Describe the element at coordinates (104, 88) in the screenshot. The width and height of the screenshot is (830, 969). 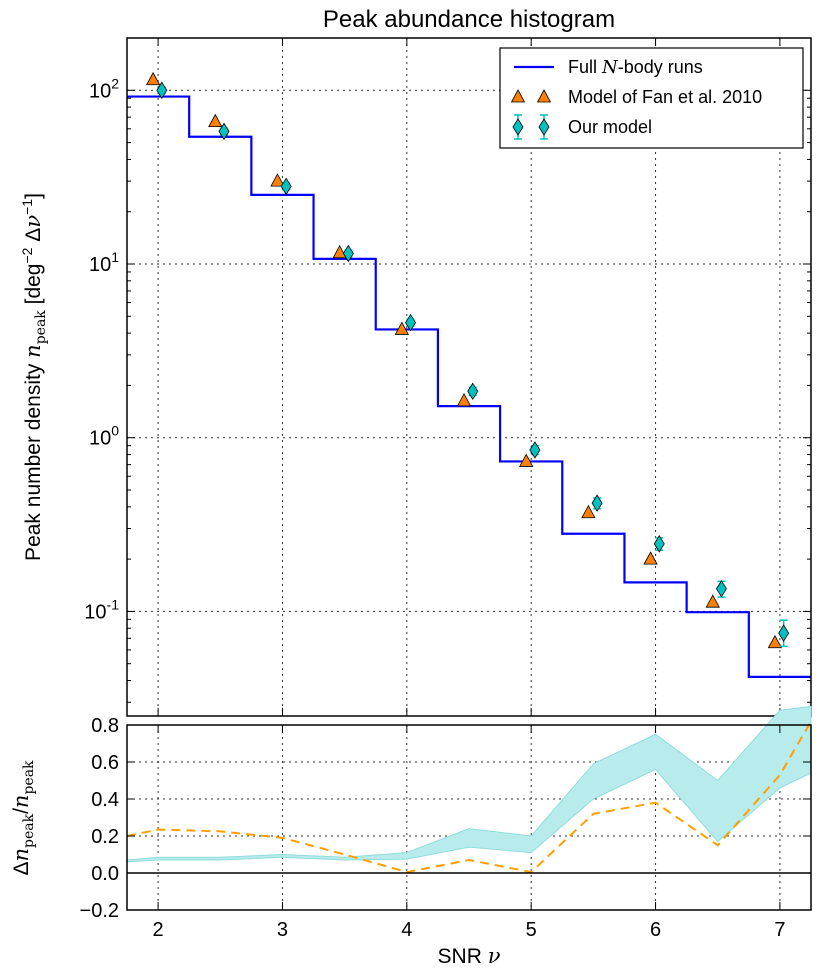
I see `top-y-tick-label: 10²` at that location.